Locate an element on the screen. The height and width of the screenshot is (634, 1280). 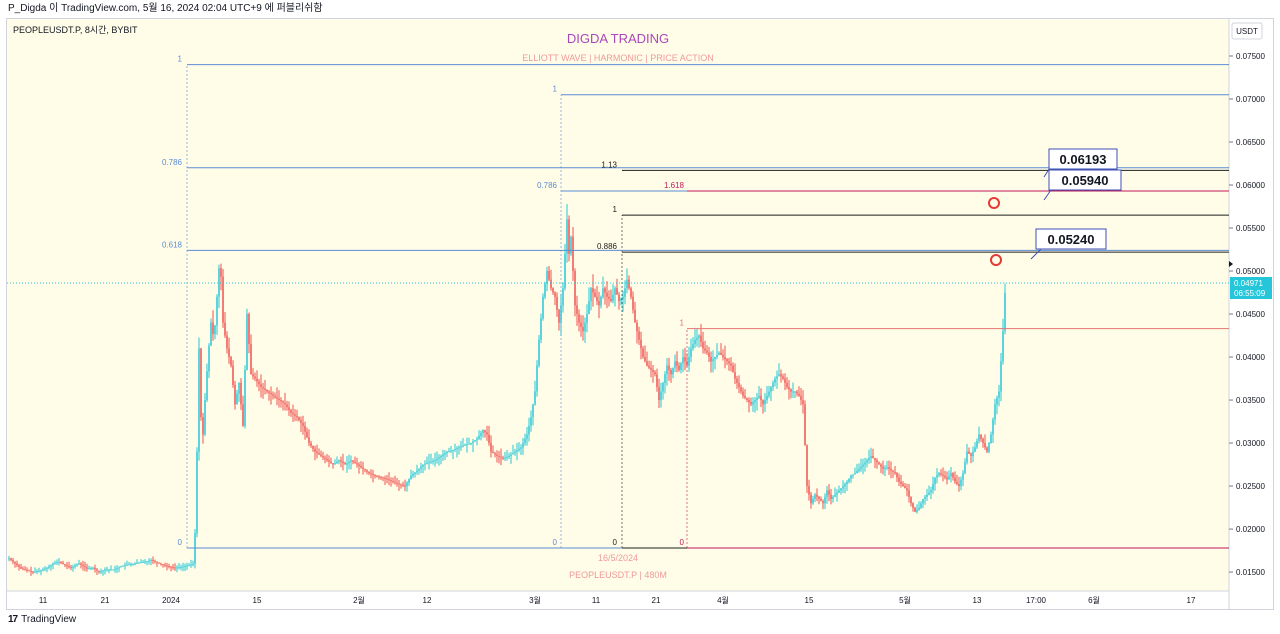
current-price-tag is located at coordinates (1251, 288).